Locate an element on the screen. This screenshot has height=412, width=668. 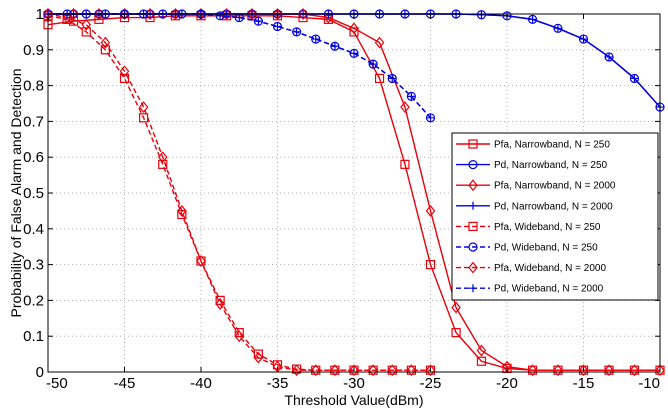
x-tick-label: -10 is located at coordinates (649, 383).